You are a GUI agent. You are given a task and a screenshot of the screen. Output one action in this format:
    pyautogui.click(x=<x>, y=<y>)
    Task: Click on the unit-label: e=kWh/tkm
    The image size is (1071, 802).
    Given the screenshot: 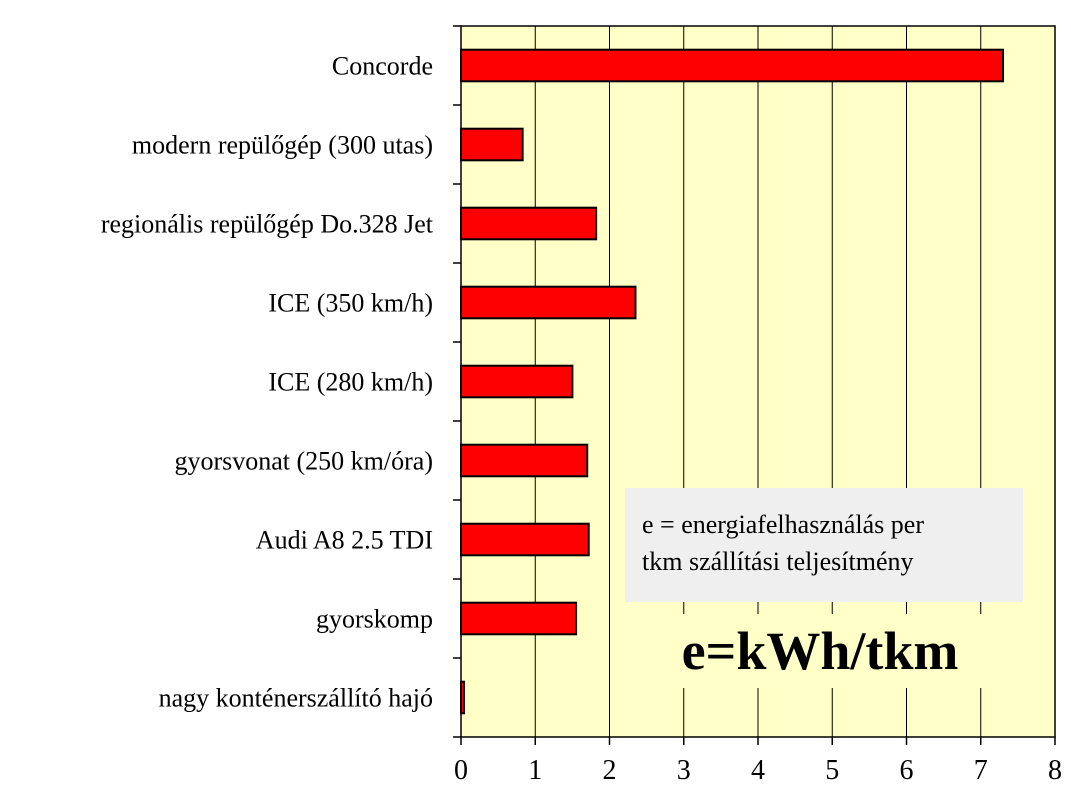 What is the action you would take?
    pyautogui.click(x=820, y=651)
    